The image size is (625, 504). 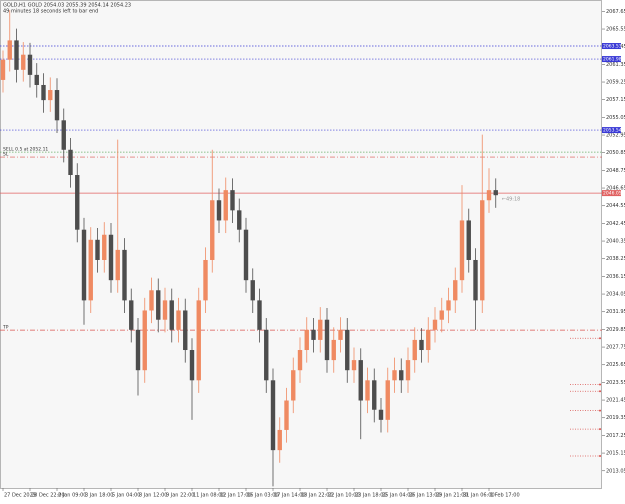 What do you see at coordinates (479, 496) in the screenshot?
I see `x-tick-label: 31 Jan 06:00` at bounding box center [479, 496].